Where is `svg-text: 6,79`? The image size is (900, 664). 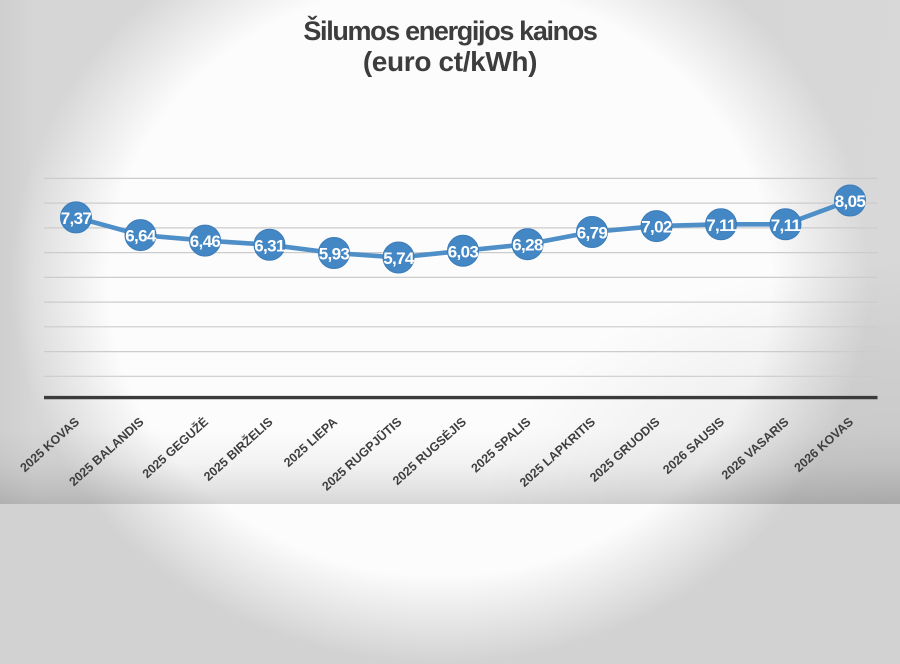
svg-text: 6,79 is located at coordinates (592, 233).